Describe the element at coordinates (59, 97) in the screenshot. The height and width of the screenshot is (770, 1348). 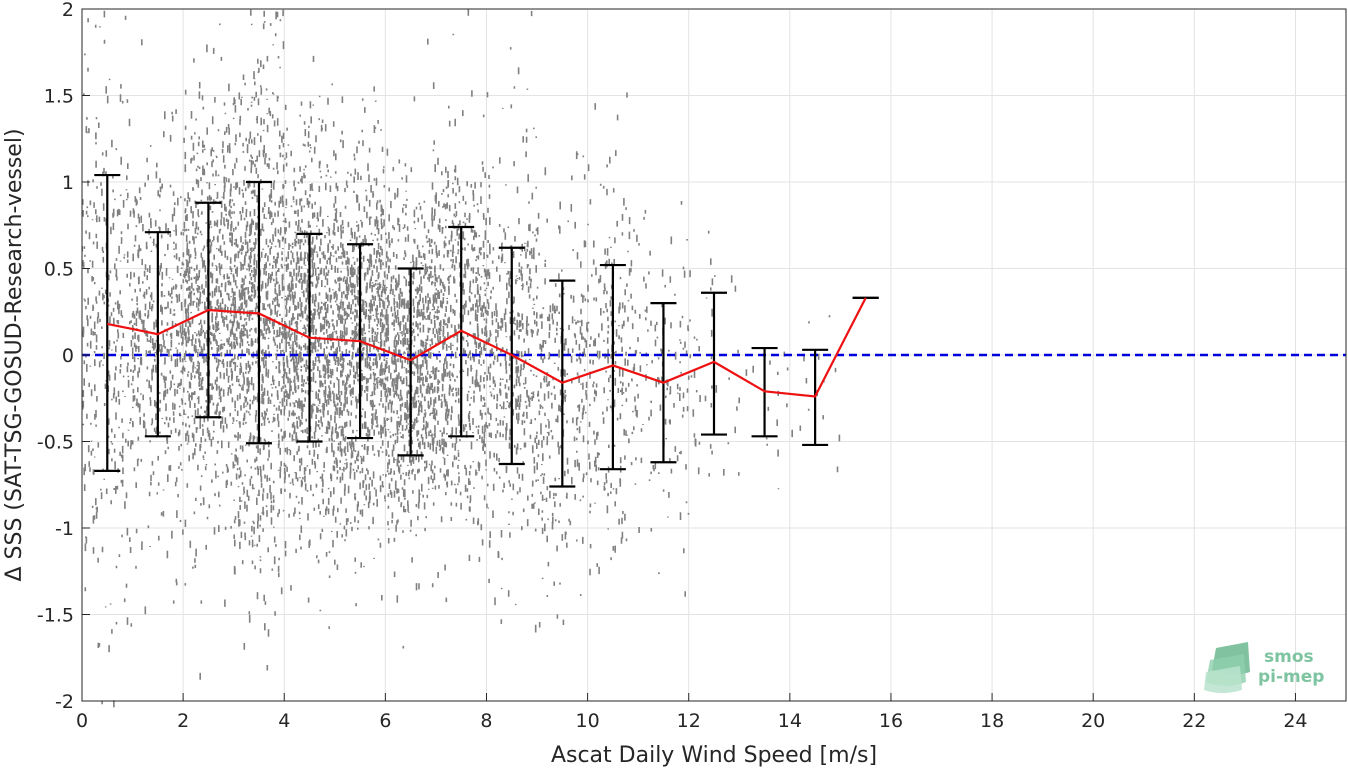
I see `y-tick-label: 1.5` at that location.